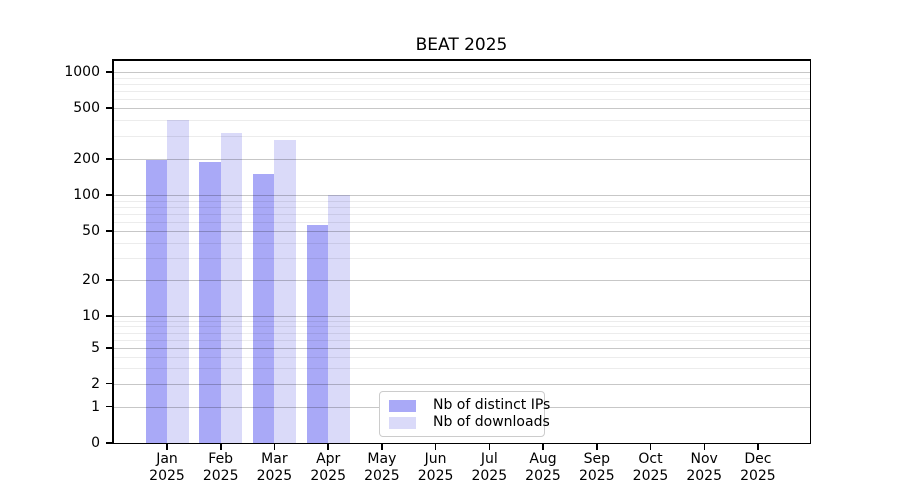 The height and width of the screenshot is (500, 900). Describe the element at coordinates (91, 231) in the screenshot. I see `y-tick-label: 50` at that location.